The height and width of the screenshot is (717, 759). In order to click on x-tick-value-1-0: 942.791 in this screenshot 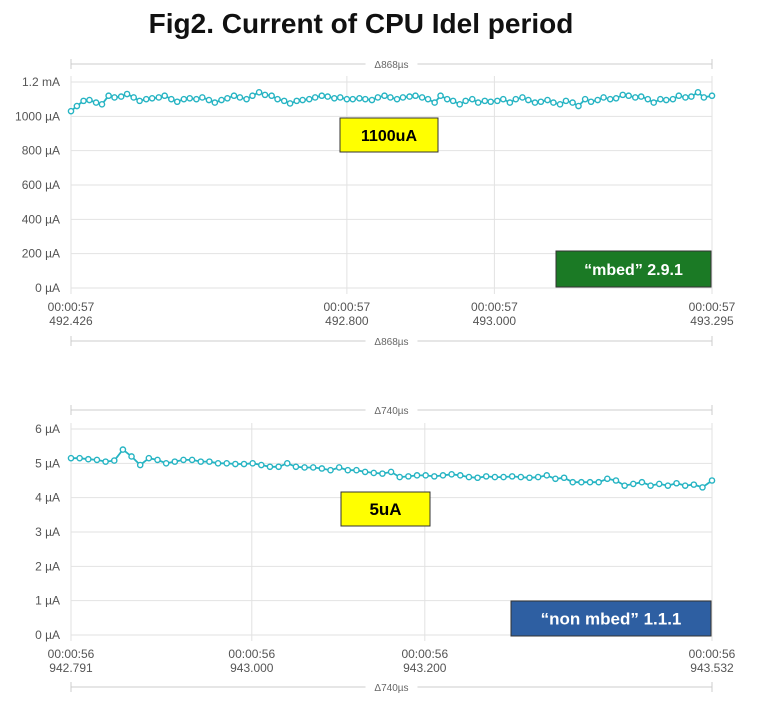, I will do `click(71, 668)`.